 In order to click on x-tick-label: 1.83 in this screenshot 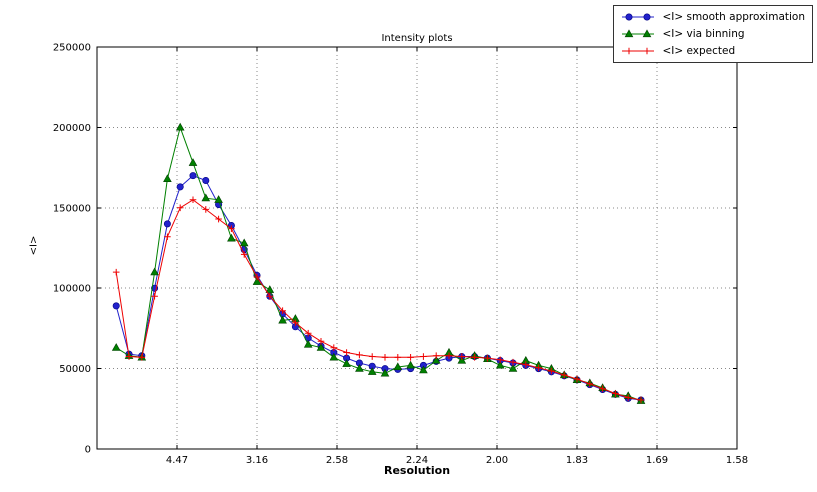, I will do `click(577, 460)`.